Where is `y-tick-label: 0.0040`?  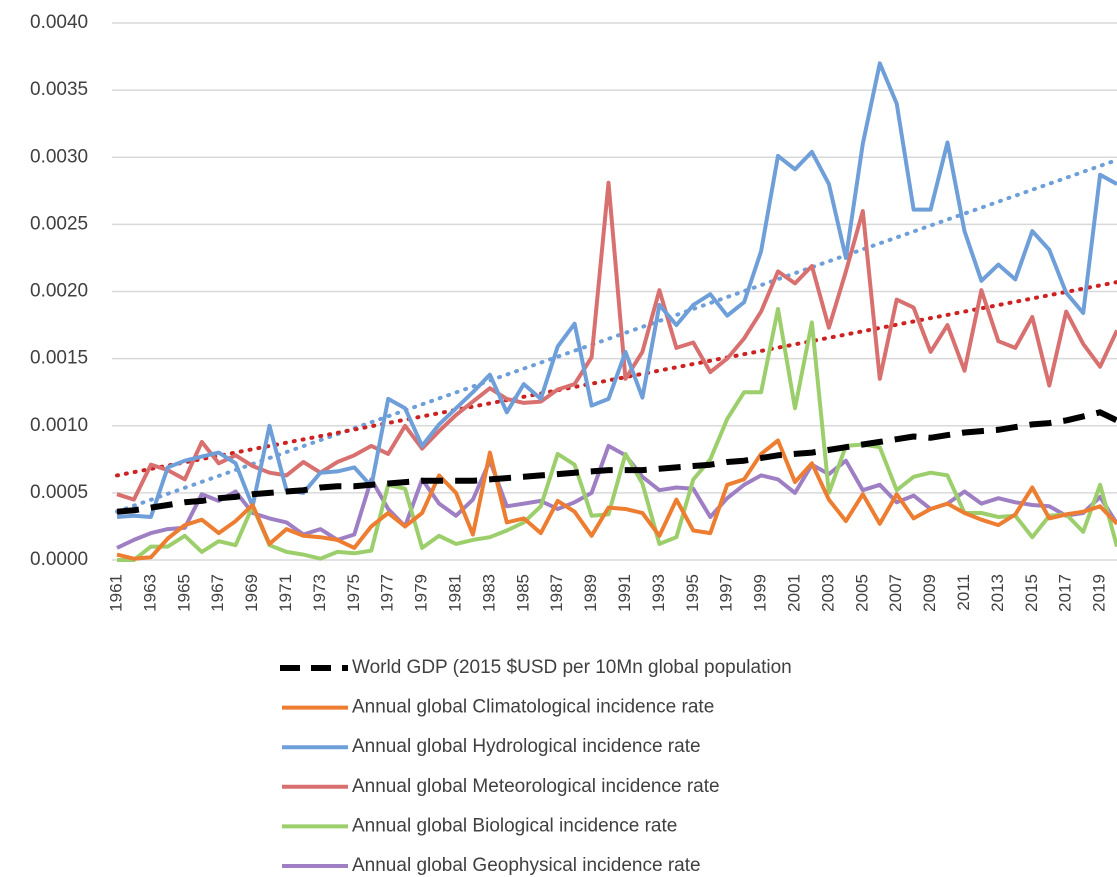
y-tick-label: 0.0040 is located at coordinates (59, 22).